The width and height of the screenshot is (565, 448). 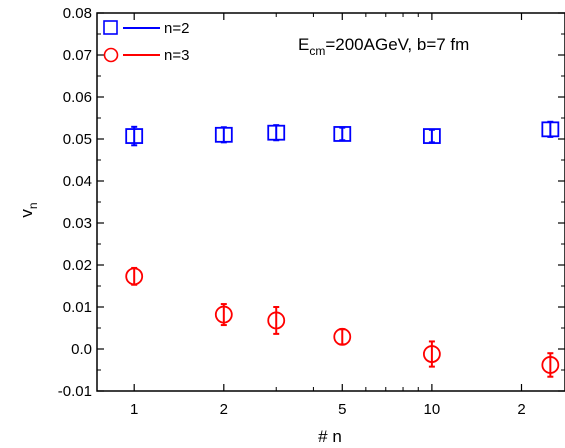 What do you see at coordinates (77, 223) in the screenshot?
I see `y-tick-label: 0.03` at bounding box center [77, 223].